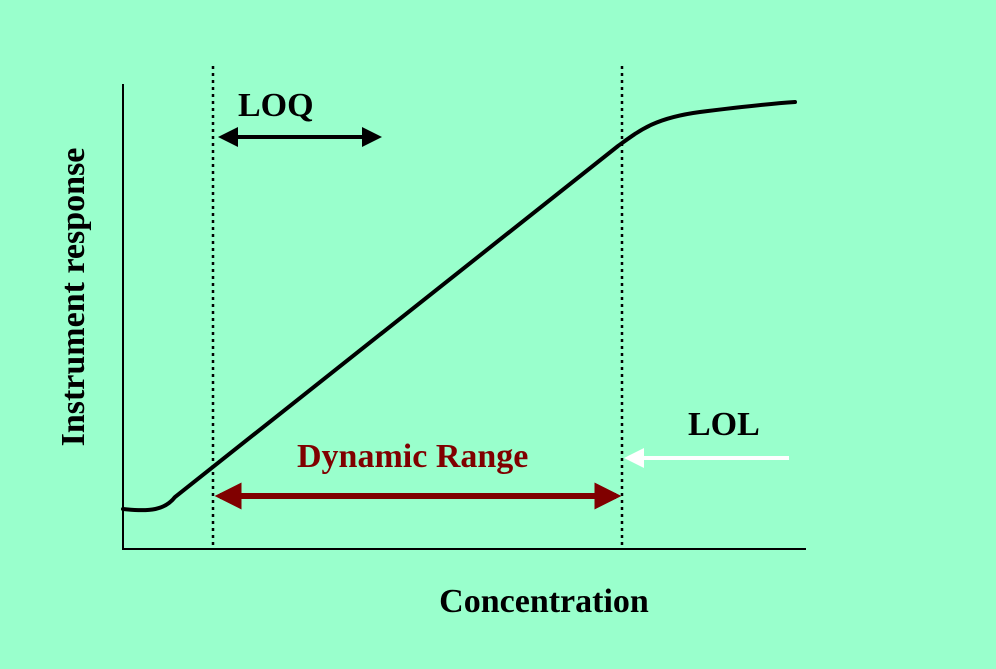 The height and width of the screenshot is (669, 996). I want to click on y-axis-label: Instrument response, so click(73, 297).